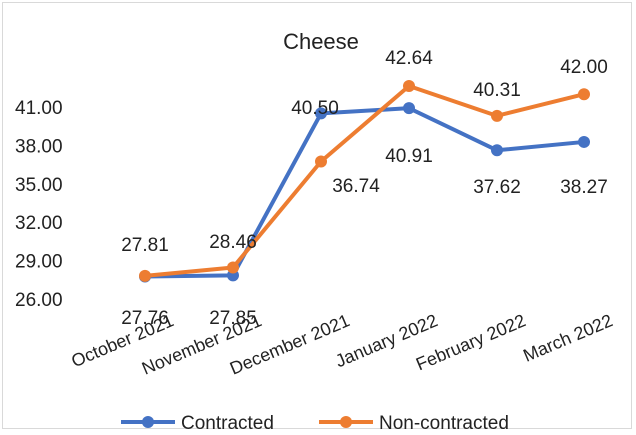 This screenshot has height=435, width=636. I want to click on legend: Contracted Non-contracted, so click(315, 423).